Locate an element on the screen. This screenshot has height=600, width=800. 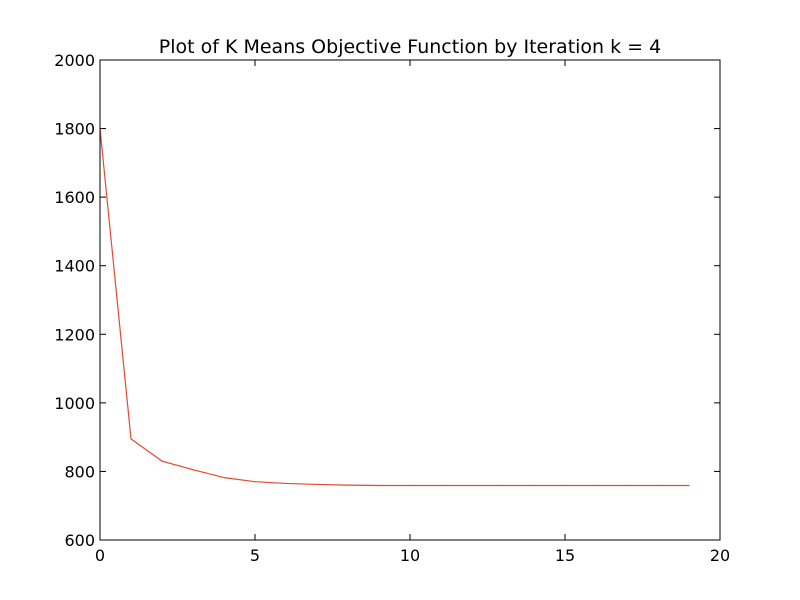
y-tick-label: 600 is located at coordinates (79, 540).